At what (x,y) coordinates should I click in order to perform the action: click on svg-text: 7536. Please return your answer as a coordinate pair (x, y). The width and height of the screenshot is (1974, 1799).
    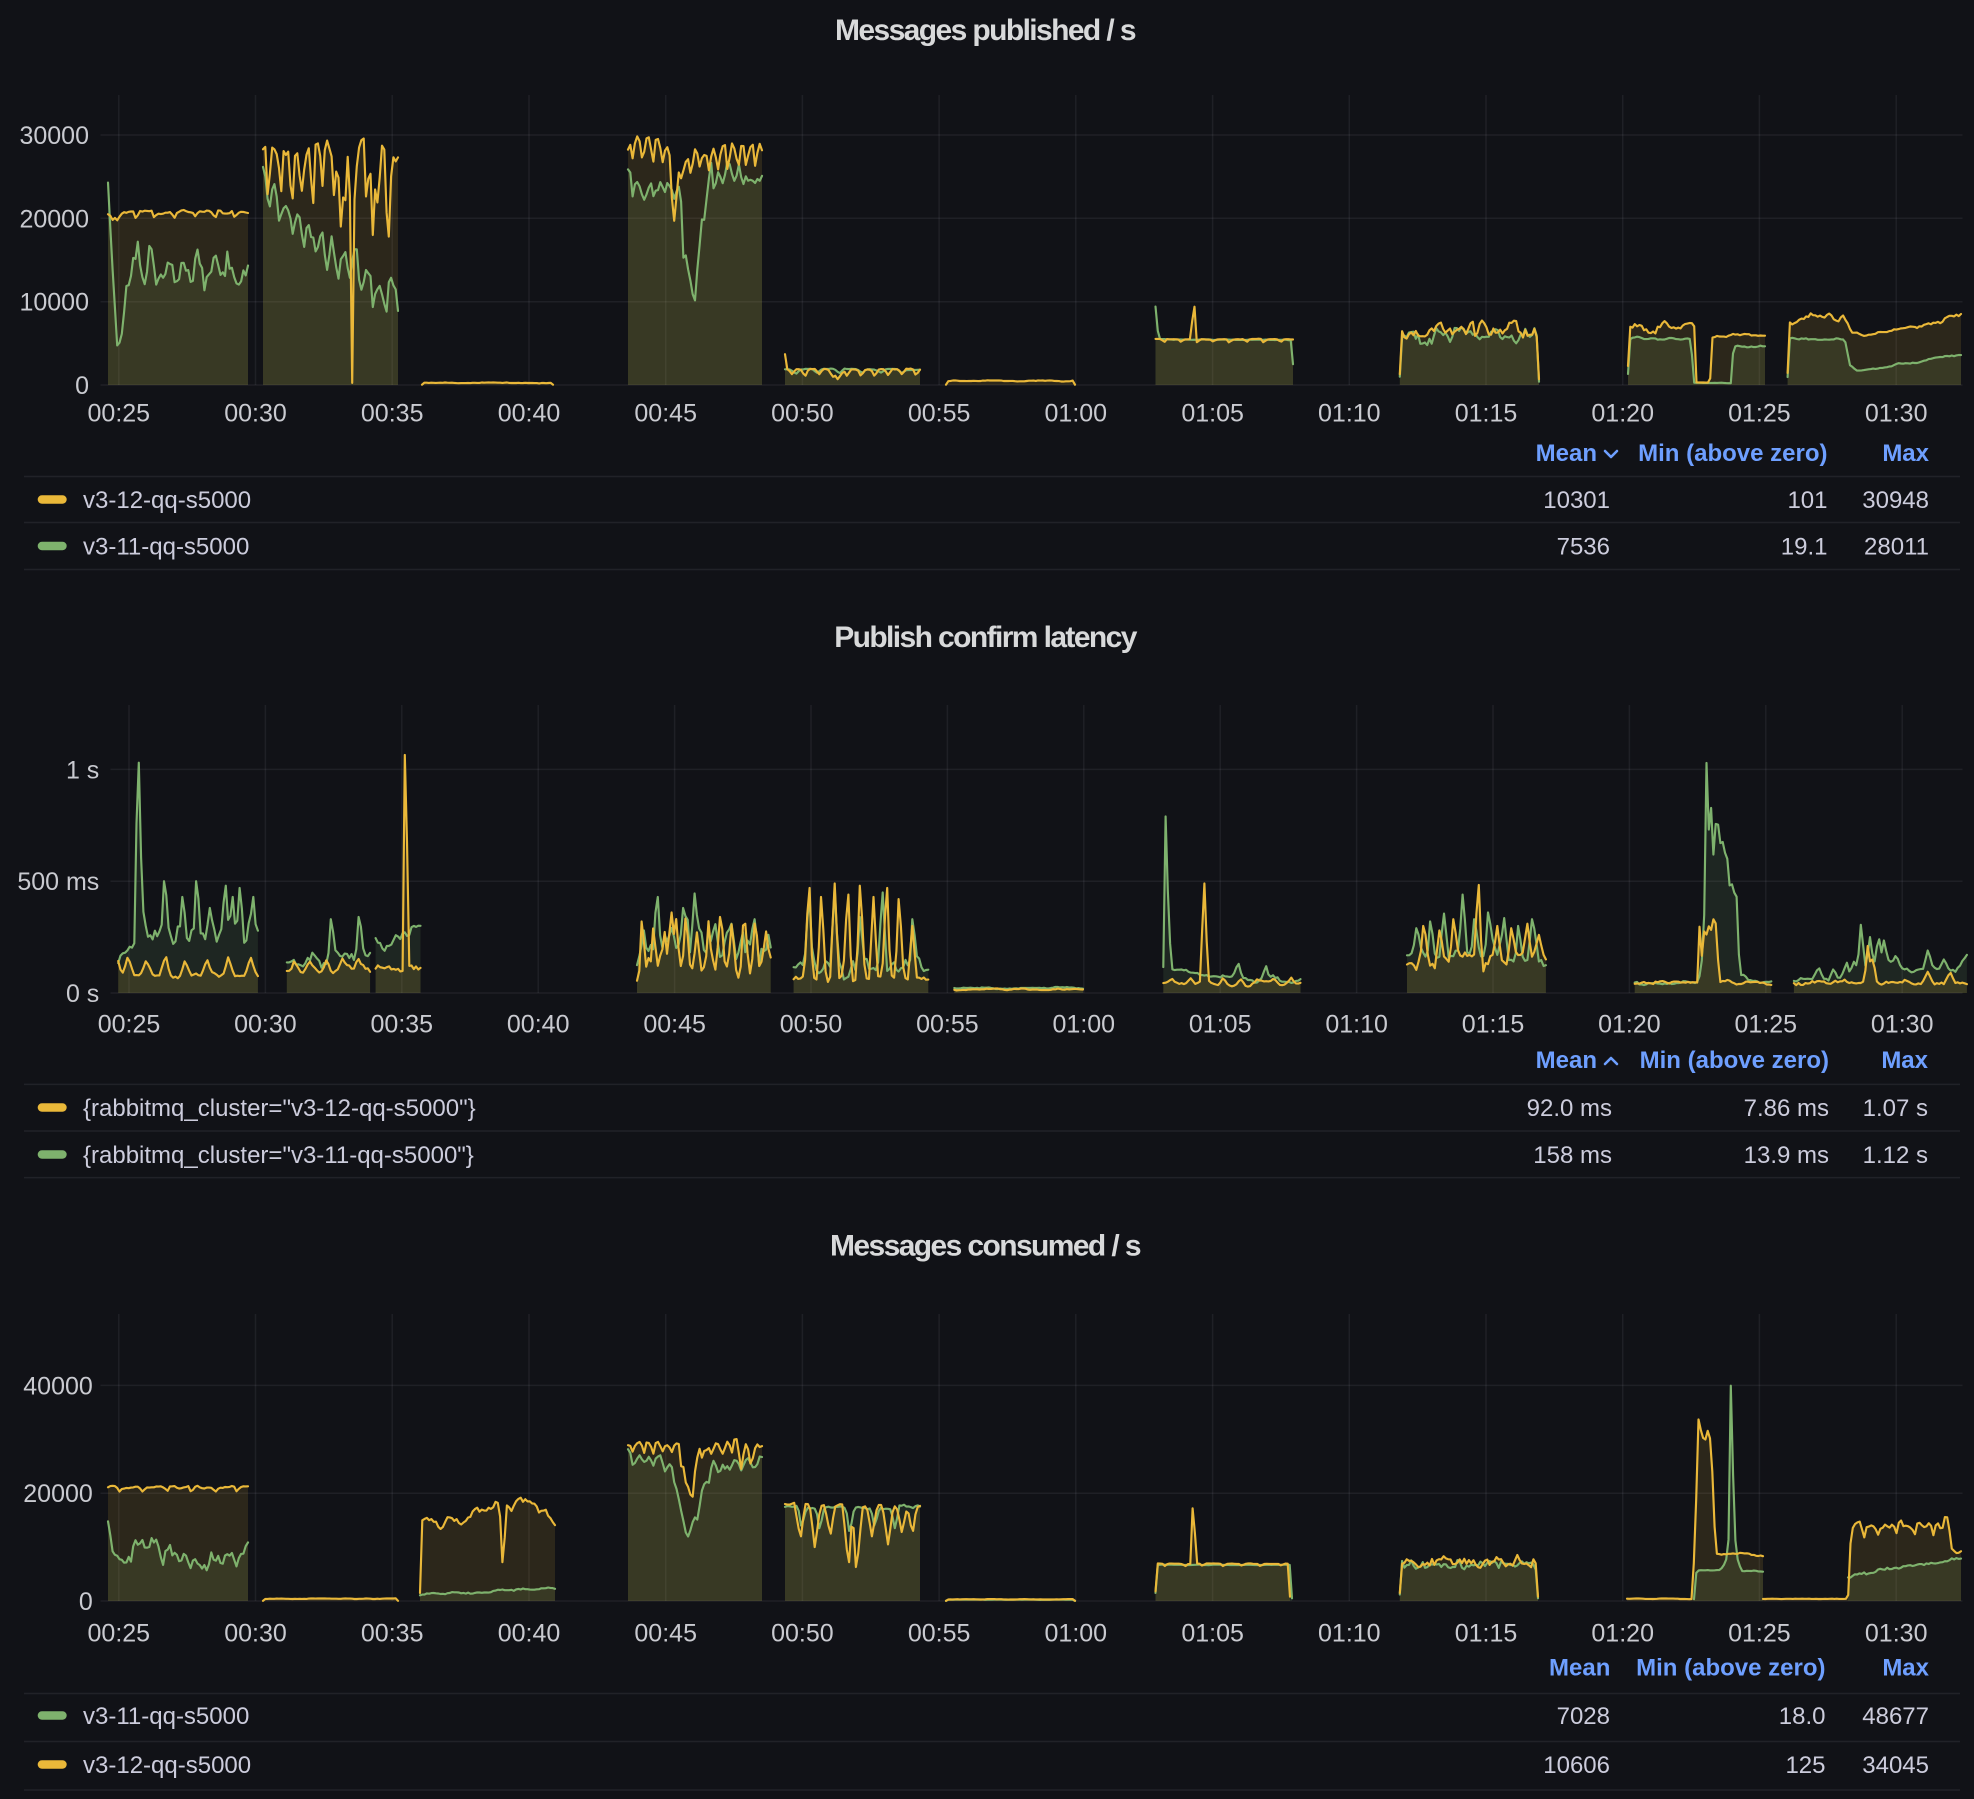
    Looking at the image, I should click on (1583, 547).